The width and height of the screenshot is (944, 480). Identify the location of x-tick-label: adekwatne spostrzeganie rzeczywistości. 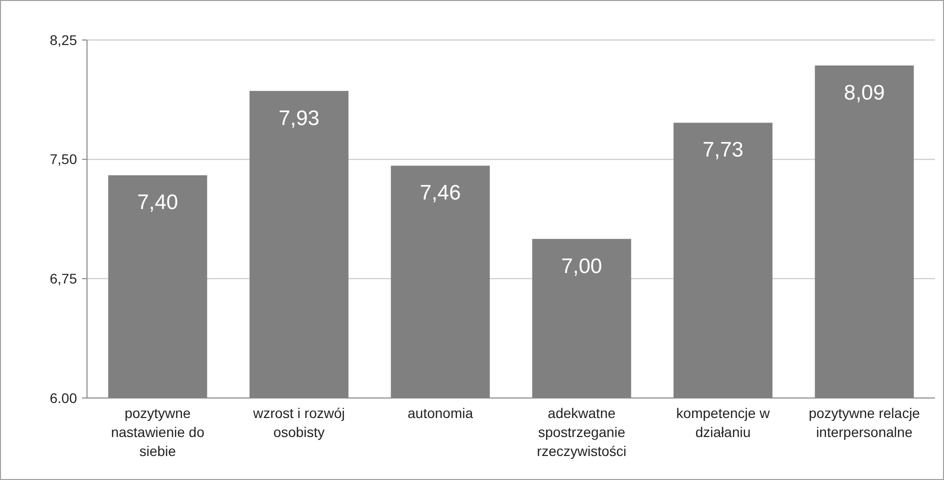
(581, 432).